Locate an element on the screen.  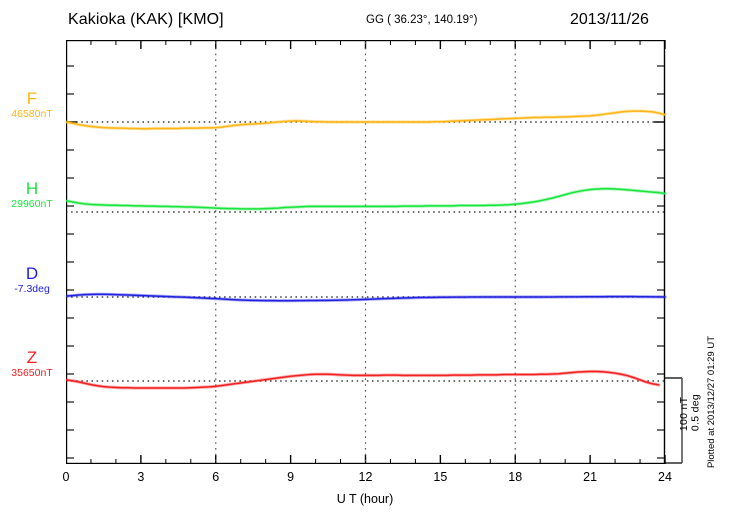
component-baseline-d: -7.3deg is located at coordinates (32, 289).